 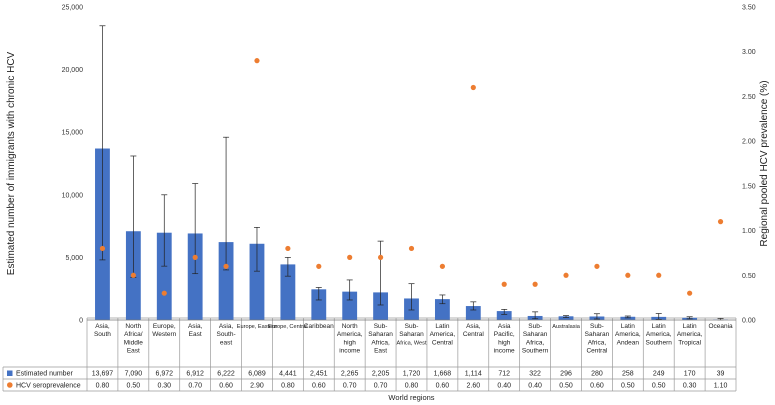 I want to click on y2-axis-label-group: Regional pooled HCV prevalence (%), so click(x=764, y=163).